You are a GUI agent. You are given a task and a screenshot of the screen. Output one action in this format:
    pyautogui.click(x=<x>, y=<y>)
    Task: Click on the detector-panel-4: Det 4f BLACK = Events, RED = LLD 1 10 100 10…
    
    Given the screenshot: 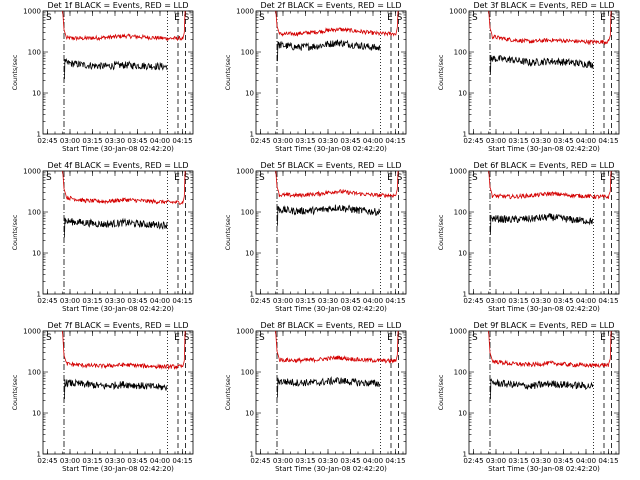 What is the action you would take?
    pyautogui.click(x=102, y=237)
    